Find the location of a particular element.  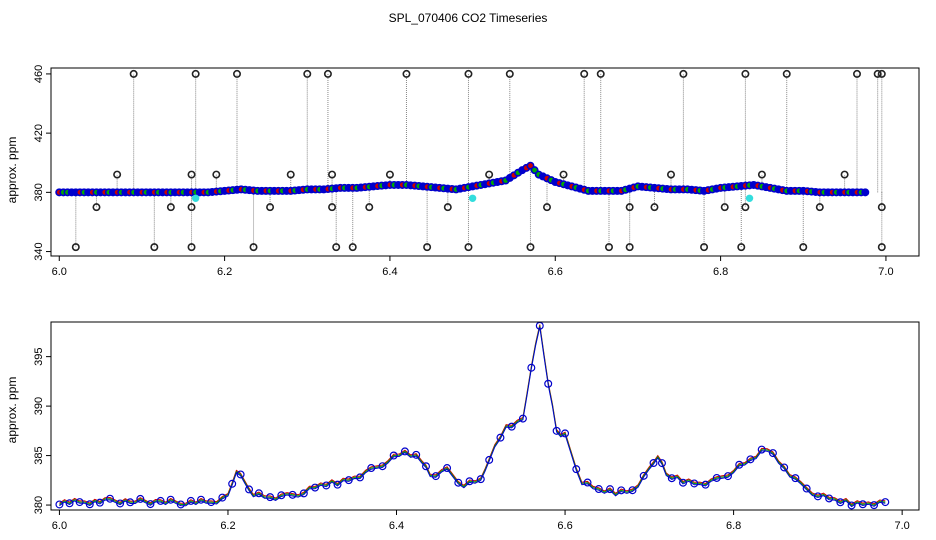

bottom-y-tick-label: 395 is located at coordinates (39, 356).